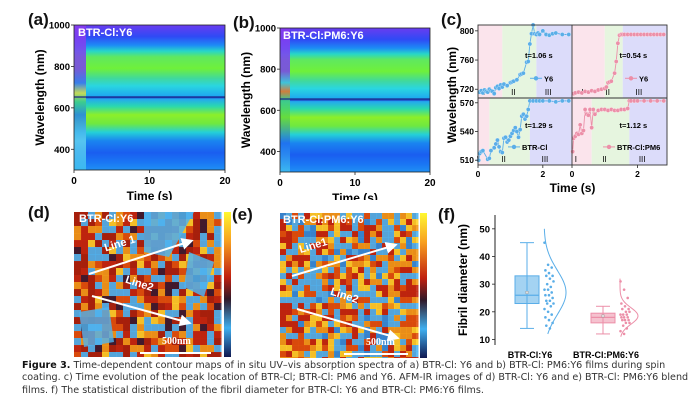 This screenshot has width=700, height=410. I want to click on y-tick-label: 760, so click(467, 60).